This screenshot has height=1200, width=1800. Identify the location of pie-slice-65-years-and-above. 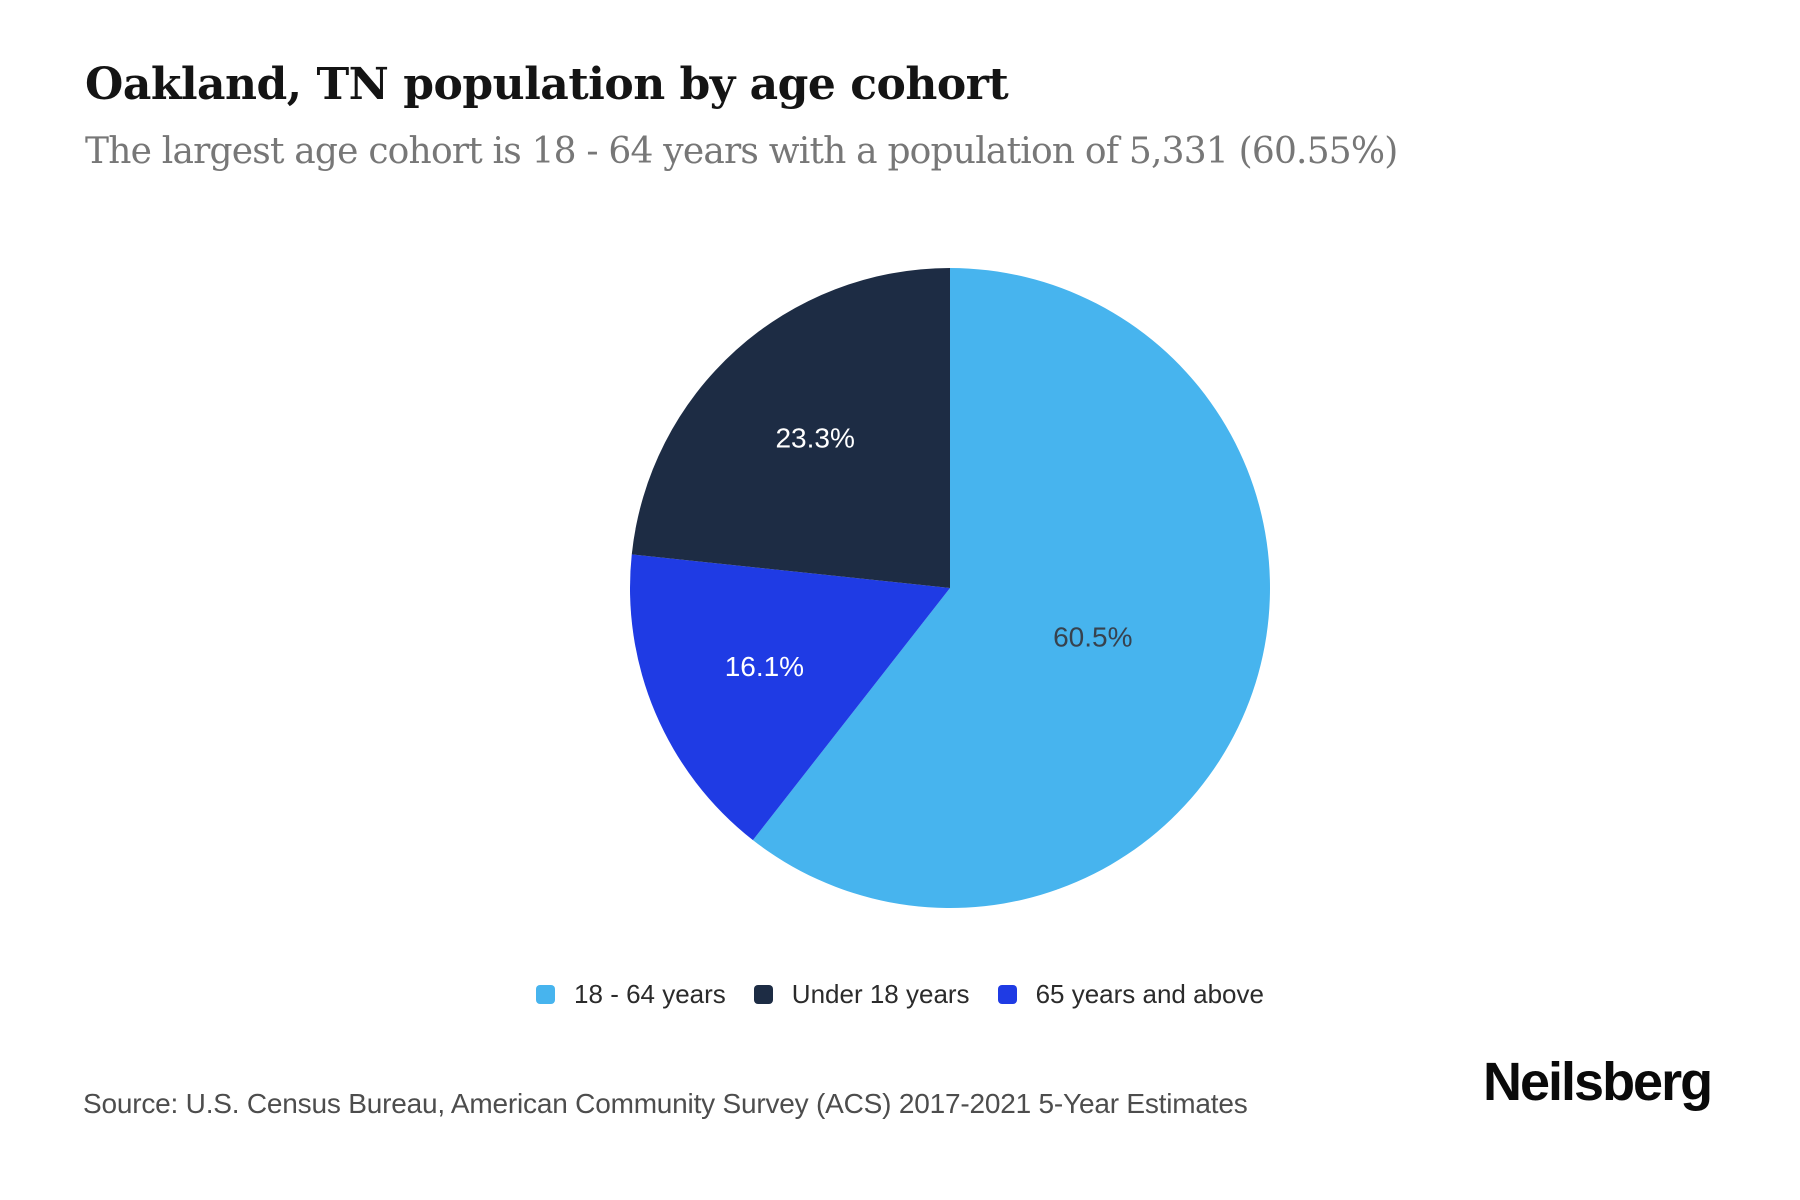
(789, 697).